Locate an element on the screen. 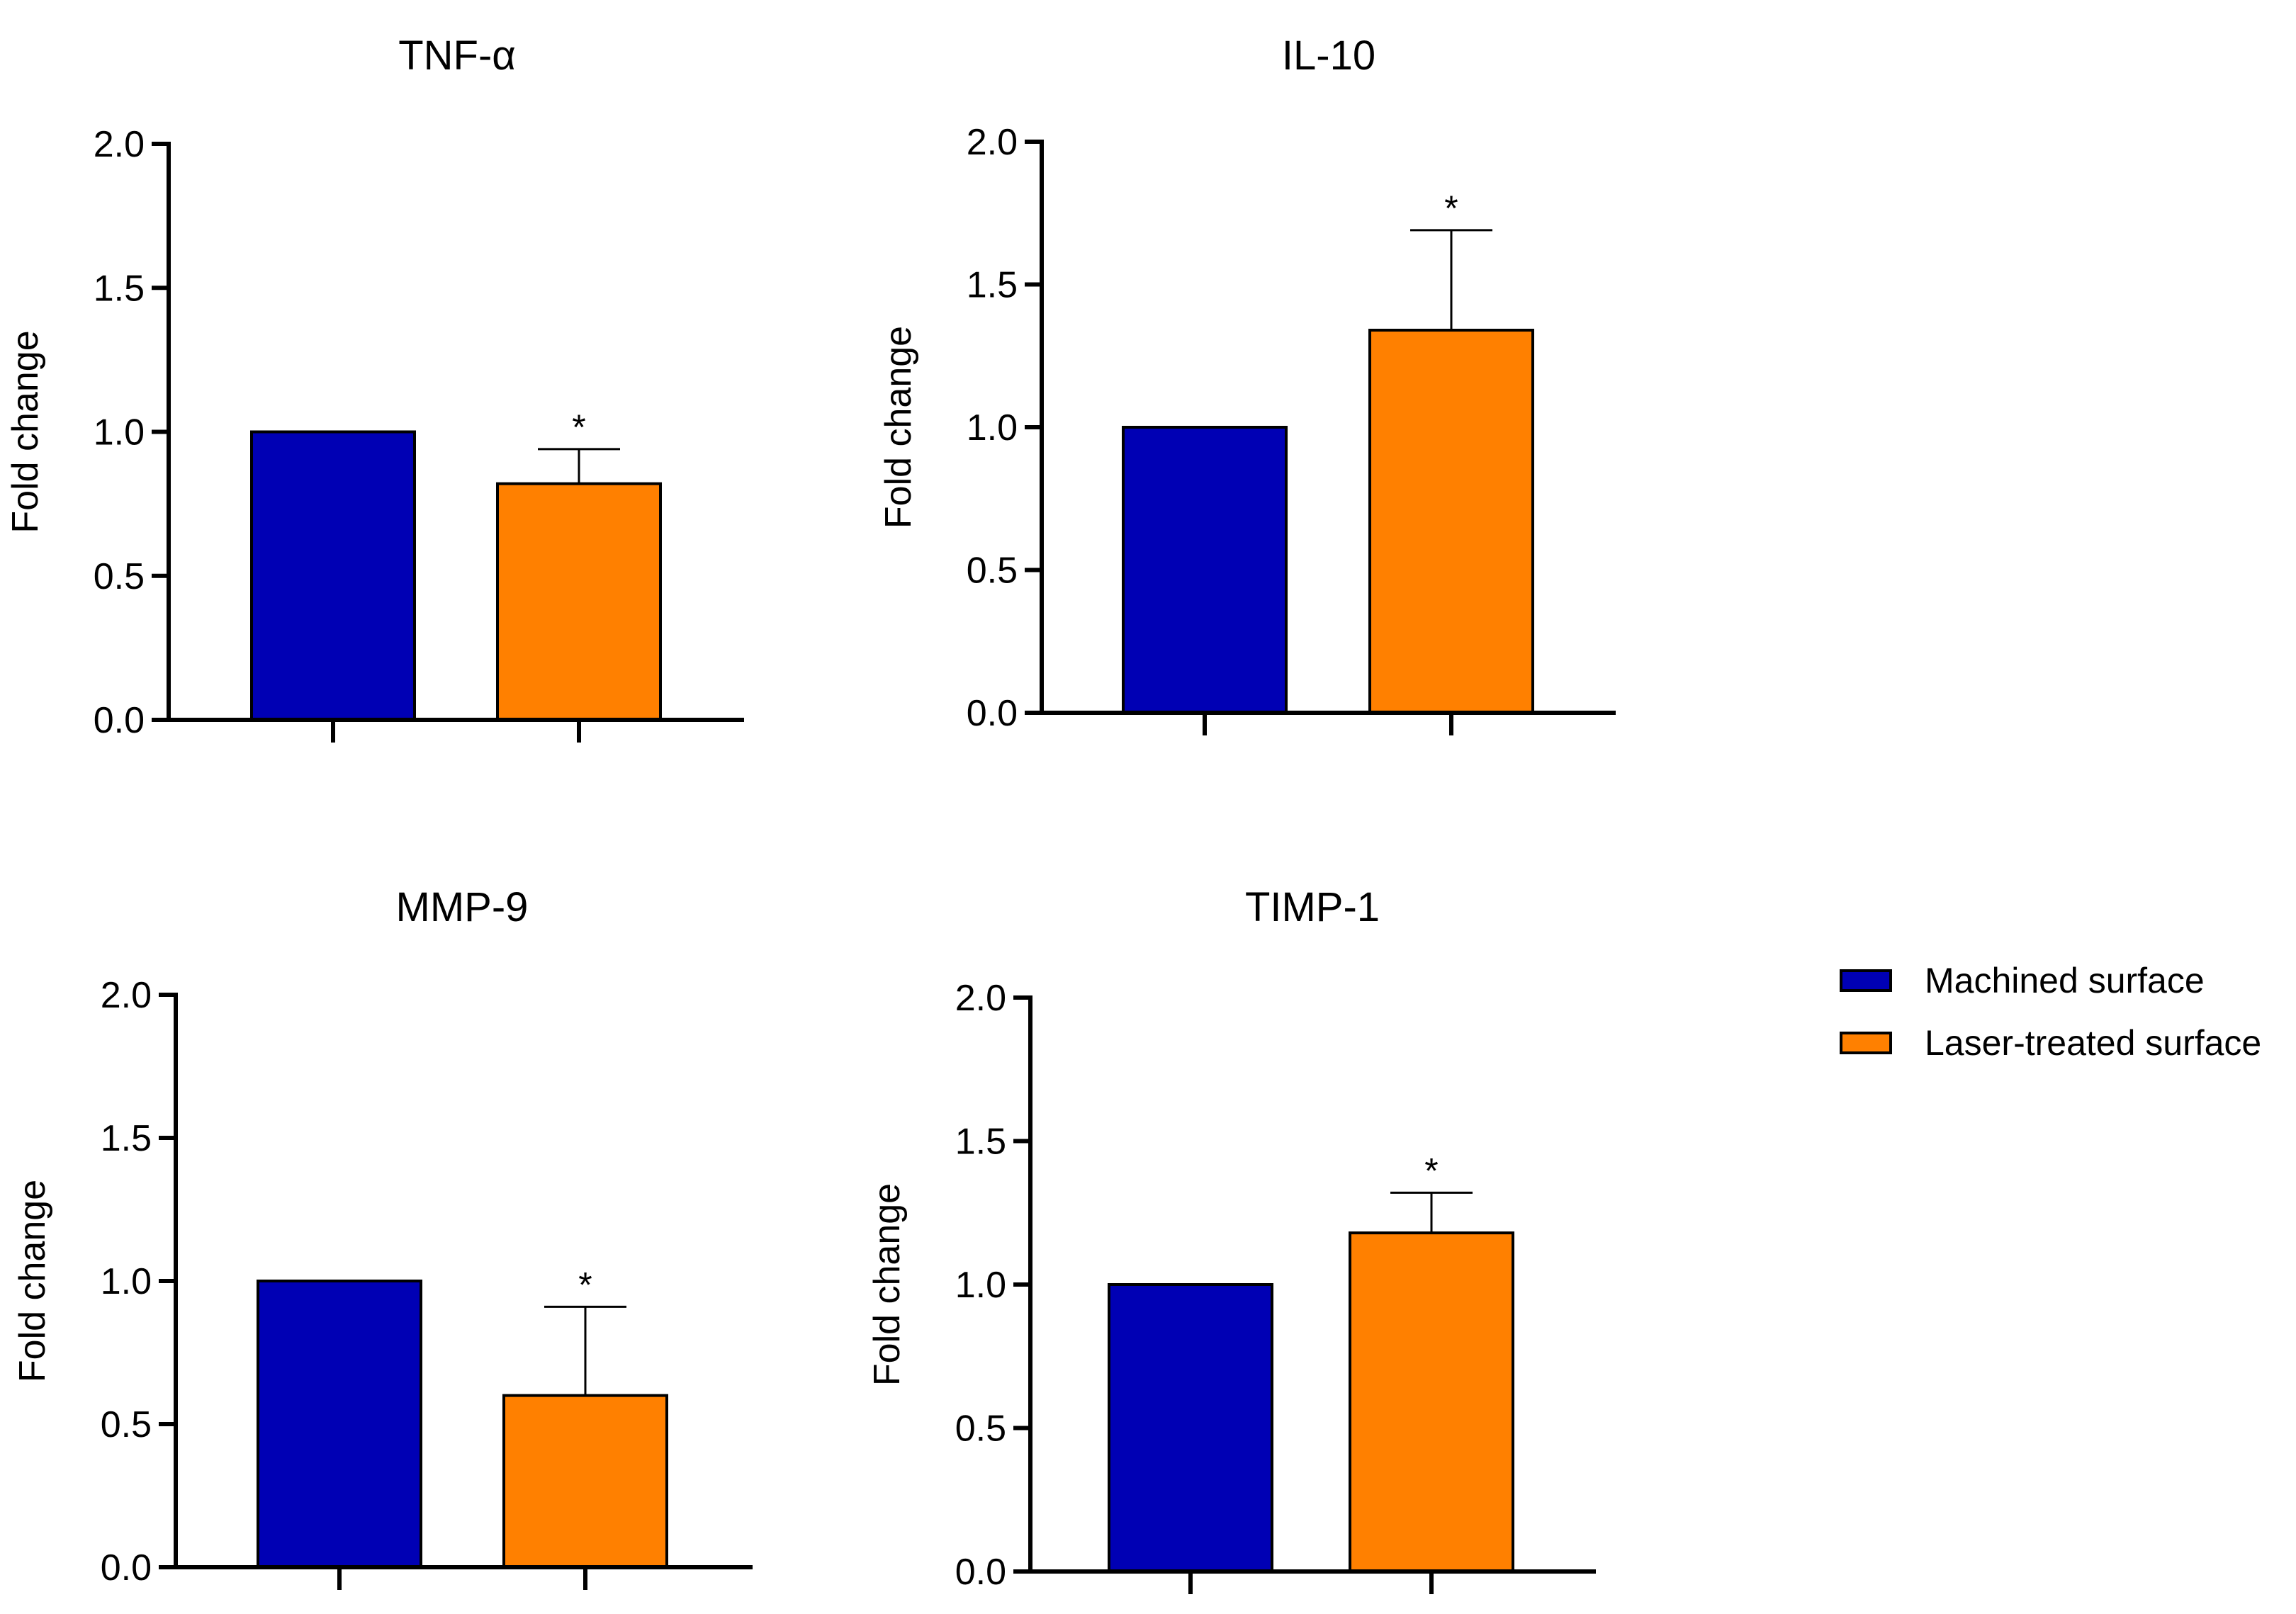 The height and width of the screenshot is (1614, 2296). chart-title: TIMP-1 is located at coordinates (1312, 907).